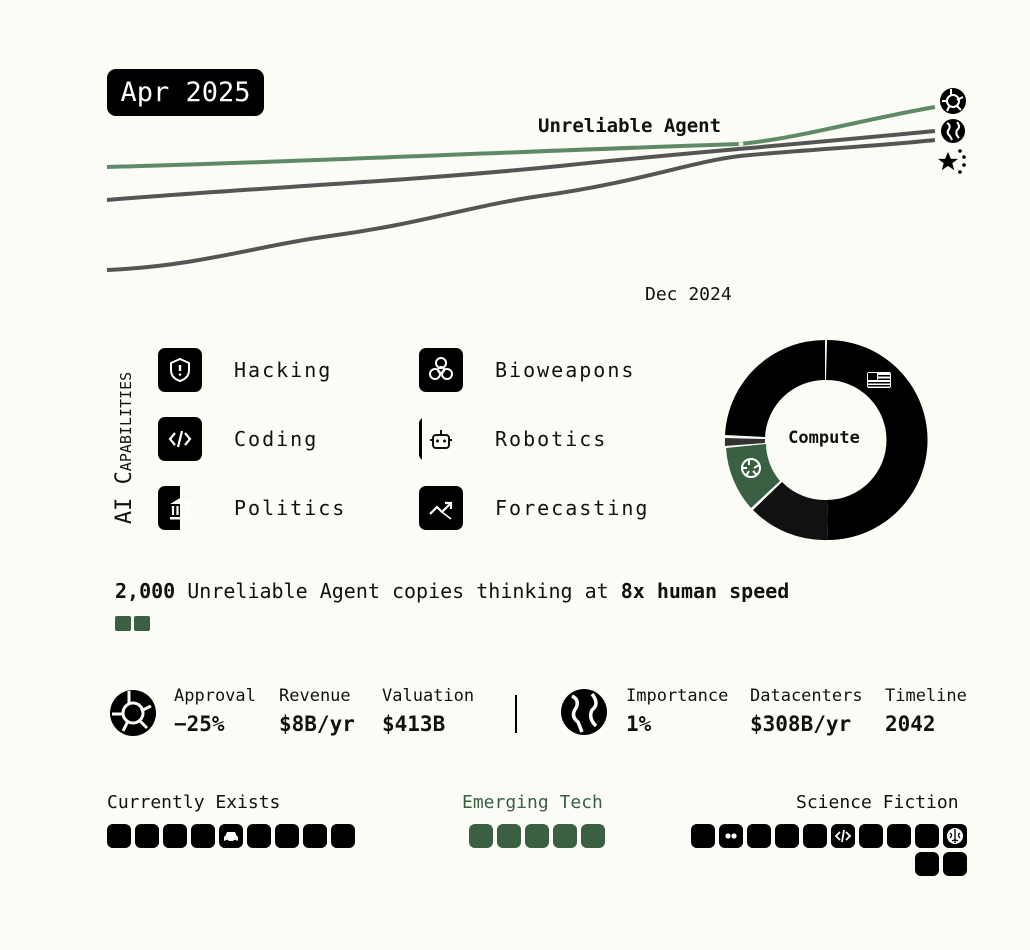  What do you see at coordinates (744, 442) in the screenshot?
I see `donut-segment-small` at bounding box center [744, 442].